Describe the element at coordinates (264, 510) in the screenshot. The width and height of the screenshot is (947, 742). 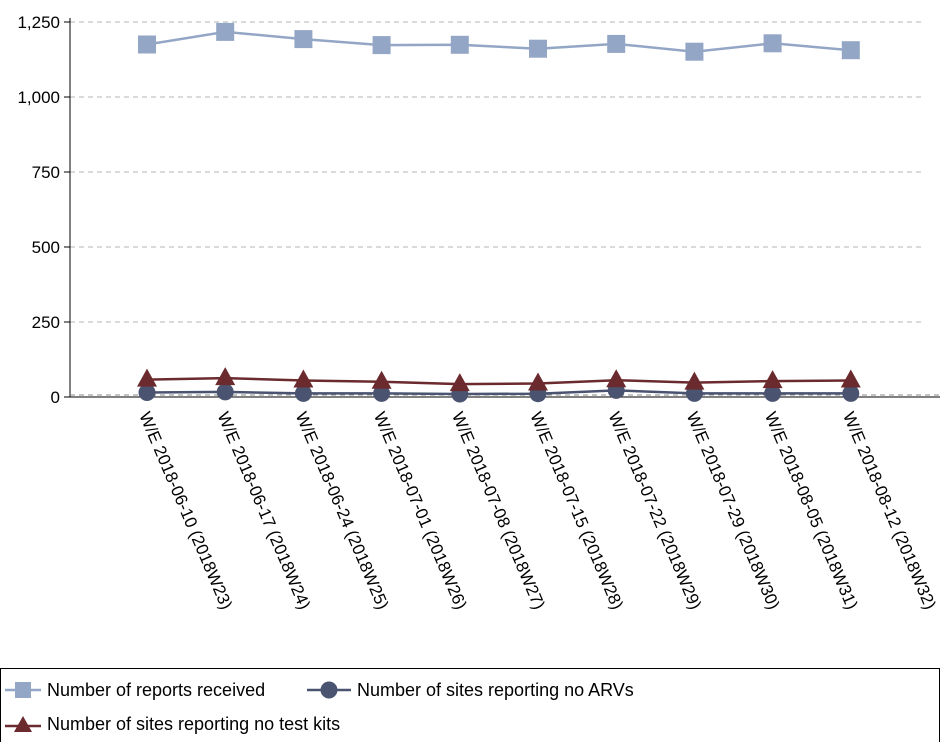
I see `x-tick-label: W/E 2018-06-17 (2018W24)` at that location.